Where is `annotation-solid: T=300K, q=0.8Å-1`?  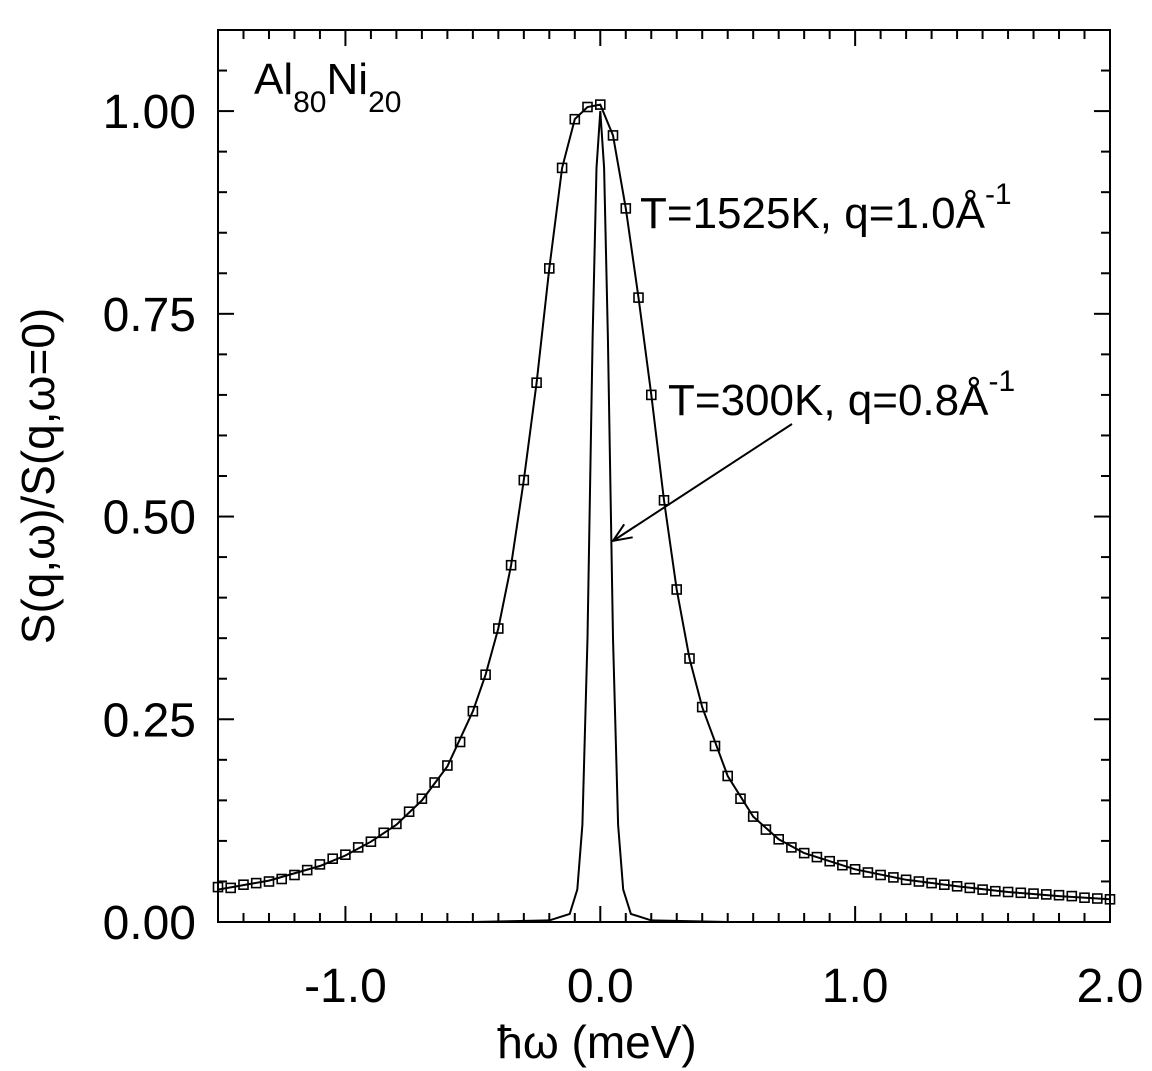
annotation-solid: T=300K, q=0.8Å-1 is located at coordinates (841, 395).